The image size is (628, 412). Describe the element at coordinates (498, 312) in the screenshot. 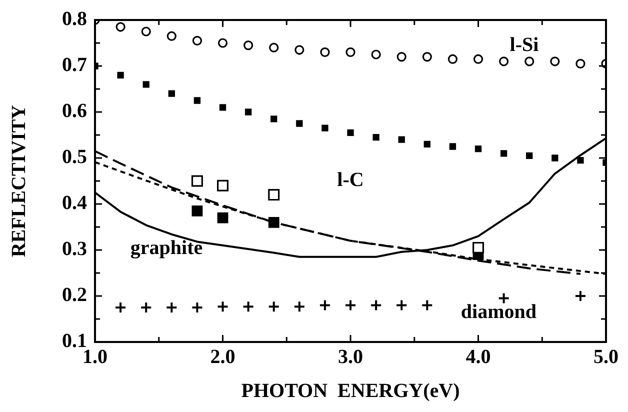

I see `annotation: diamond` at that location.